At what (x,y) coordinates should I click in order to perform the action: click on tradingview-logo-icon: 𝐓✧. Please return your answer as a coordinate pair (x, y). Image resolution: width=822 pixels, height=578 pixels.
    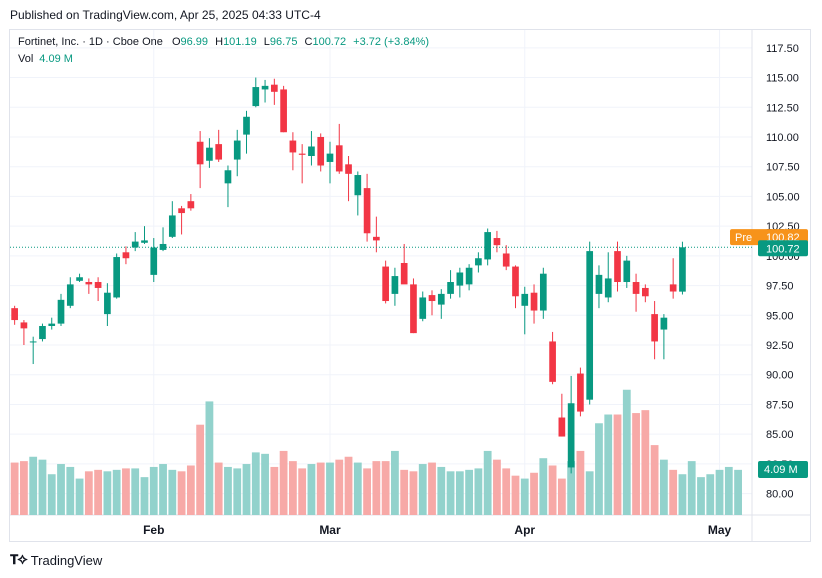
    Looking at the image, I should click on (19, 559).